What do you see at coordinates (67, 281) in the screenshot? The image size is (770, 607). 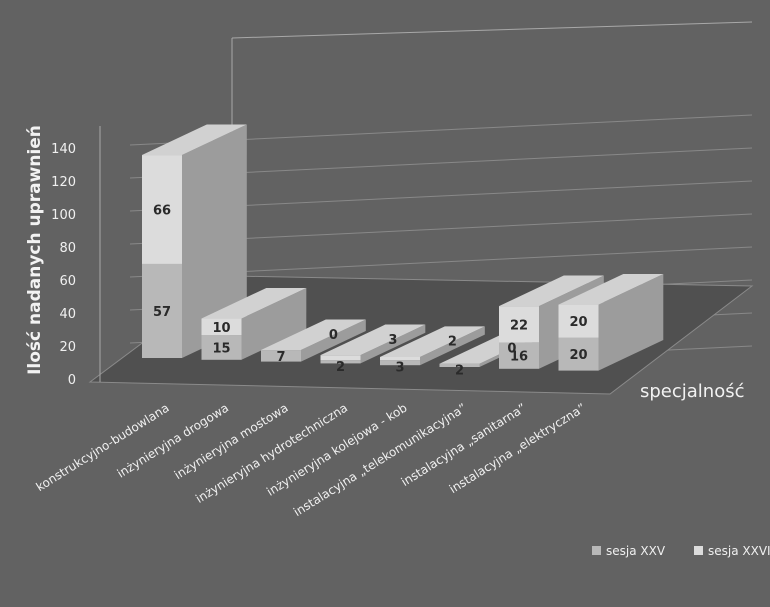 I see `y-tick-label: 60` at bounding box center [67, 281].